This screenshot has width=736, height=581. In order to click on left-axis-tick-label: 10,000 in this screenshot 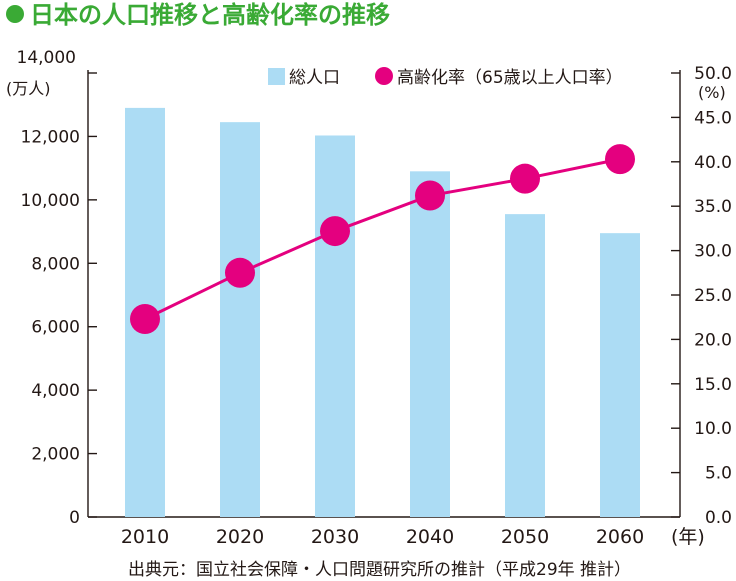, I will do `click(50, 201)`.